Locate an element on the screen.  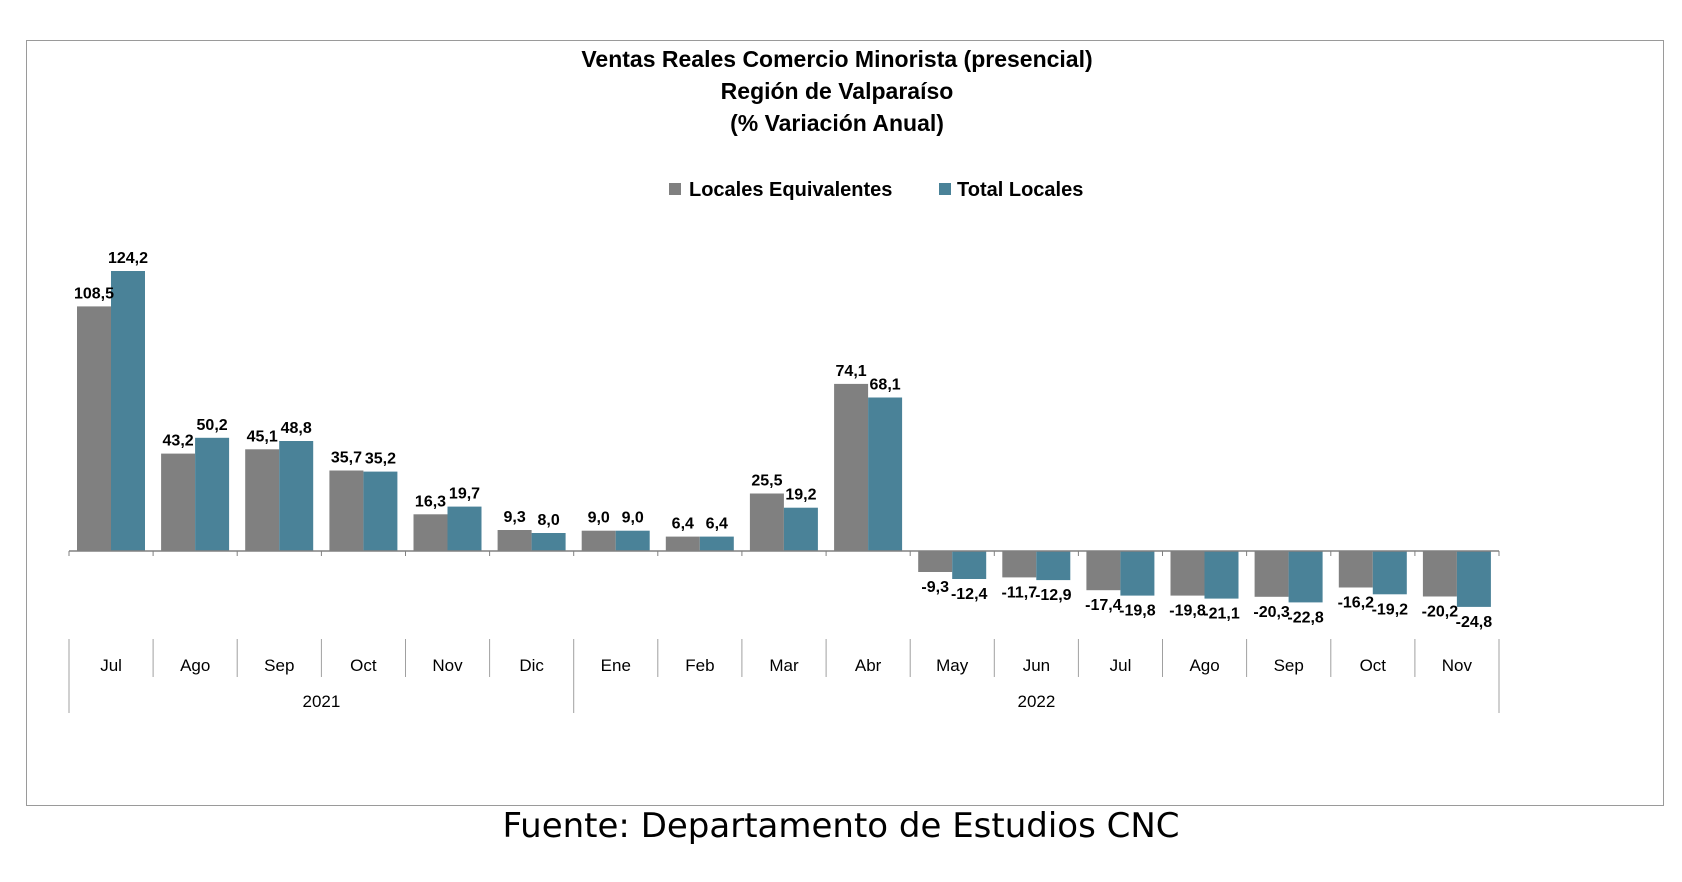
data-label-s0-7: 6,4 is located at coordinates (683, 524).